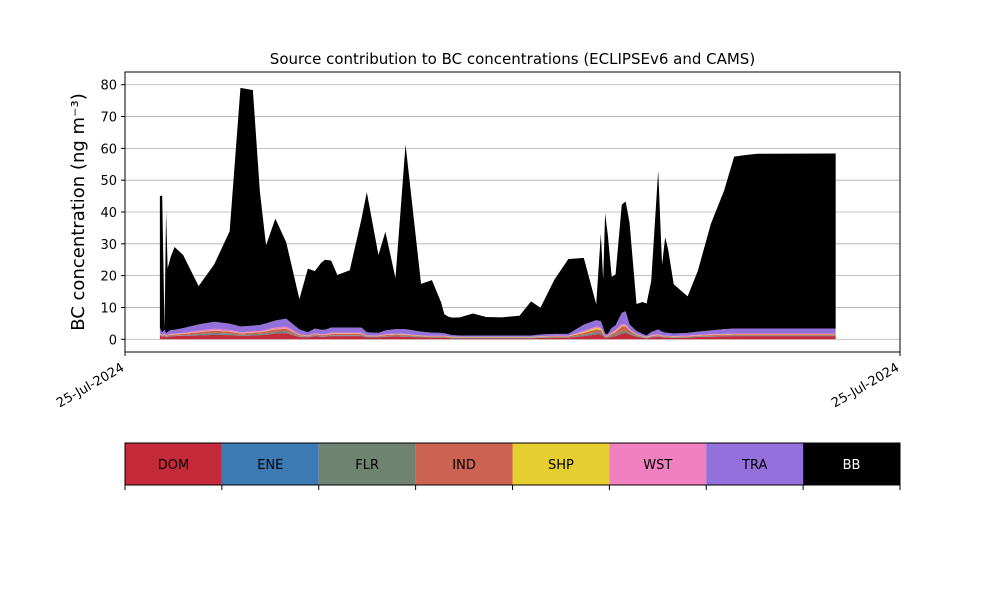  I want to click on legend-swatch-ene, so click(270, 464).